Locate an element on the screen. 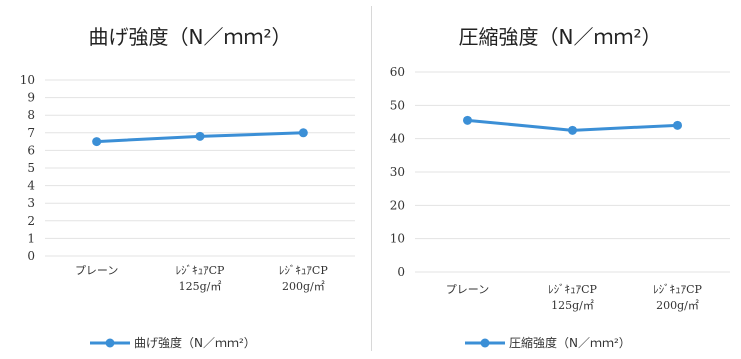  y-tick-label: 4 is located at coordinates (31, 186).